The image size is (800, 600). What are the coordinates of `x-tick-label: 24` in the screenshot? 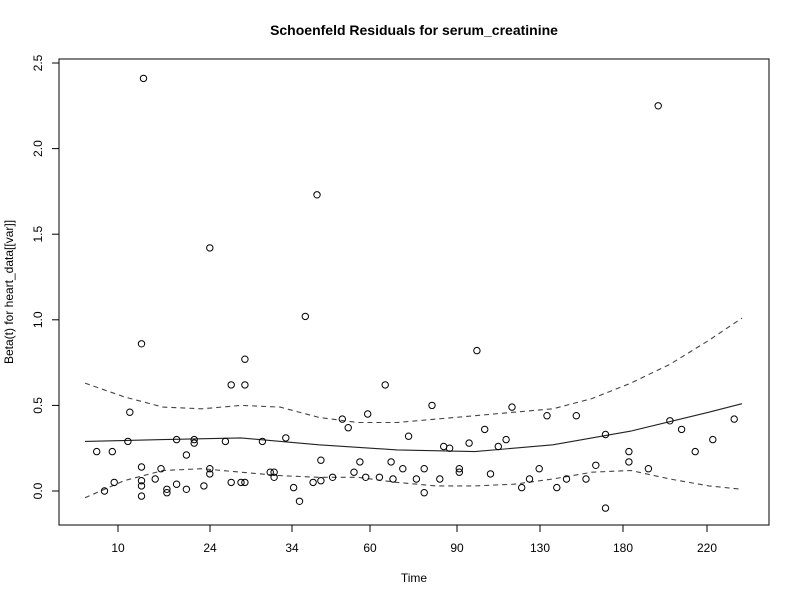 It's located at (210, 548).